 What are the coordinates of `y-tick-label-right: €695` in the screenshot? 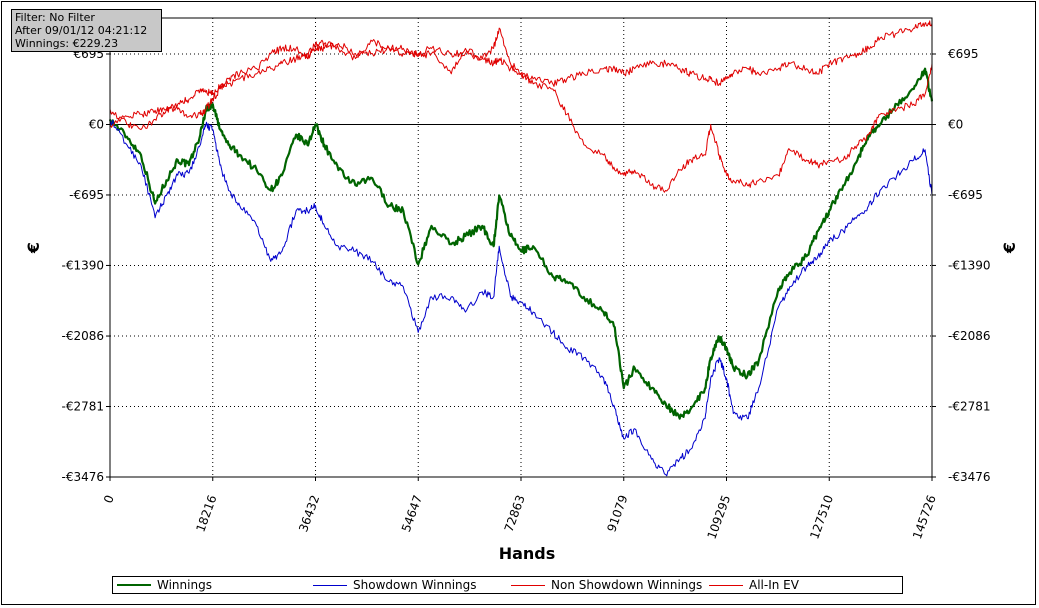 It's located at (963, 54).